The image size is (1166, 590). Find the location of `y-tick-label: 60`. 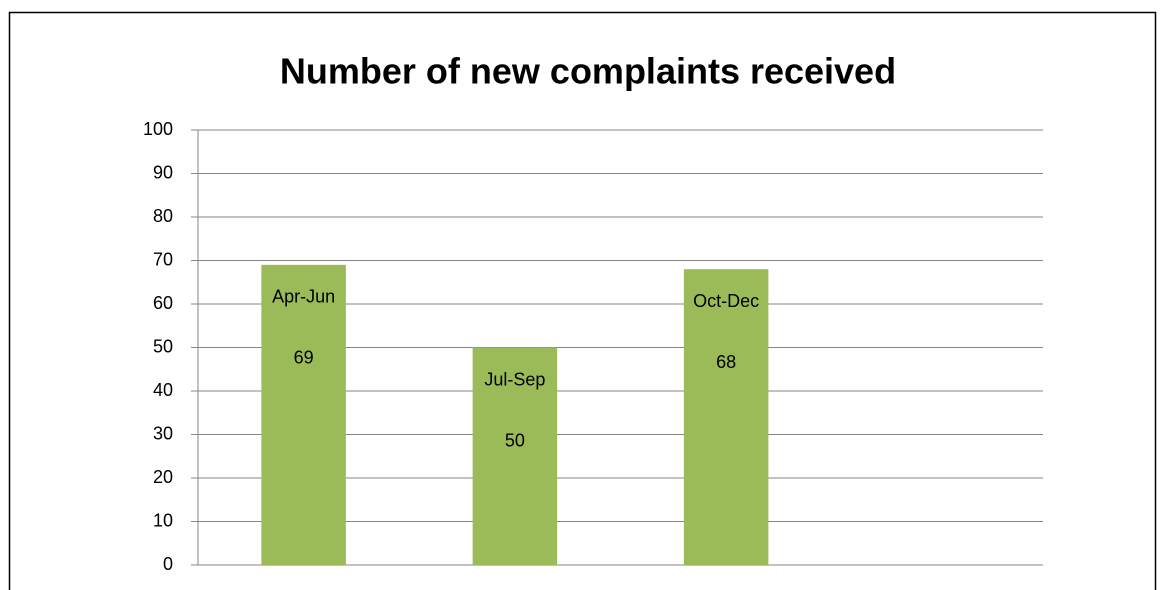

y-tick-label: 60 is located at coordinates (163, 303).